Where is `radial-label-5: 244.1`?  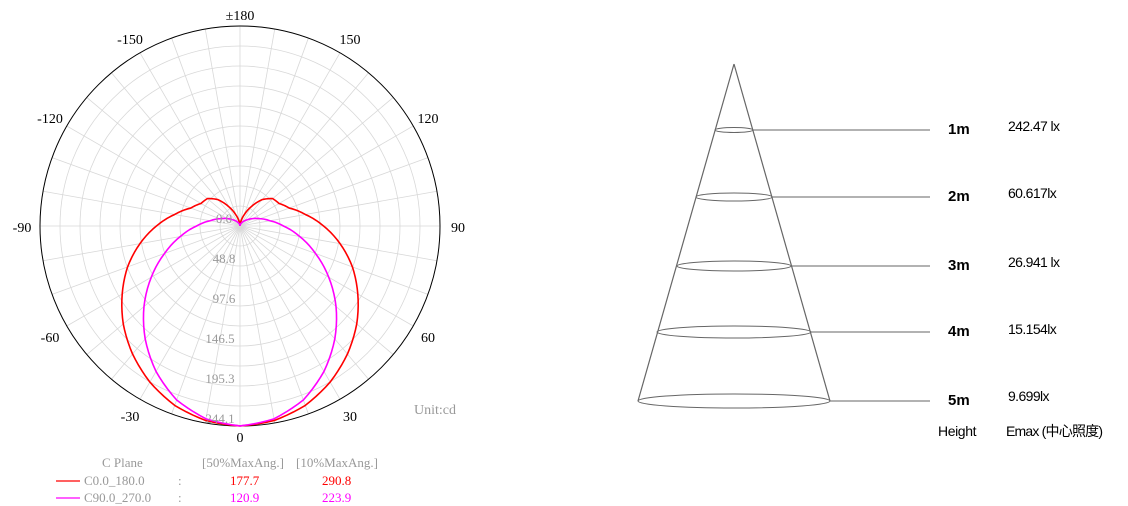 radial-label-5: 244.1 is located at coordinates (219, 418).